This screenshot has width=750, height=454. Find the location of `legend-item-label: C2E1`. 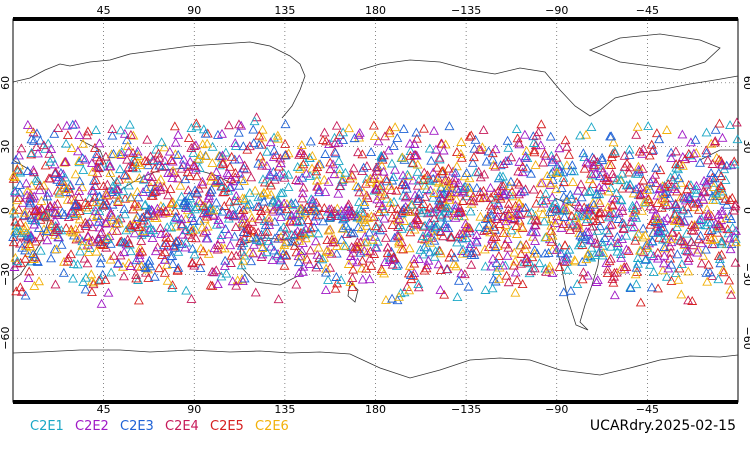

legend-item-label: C2E1 is located at coordinates (47, 426).